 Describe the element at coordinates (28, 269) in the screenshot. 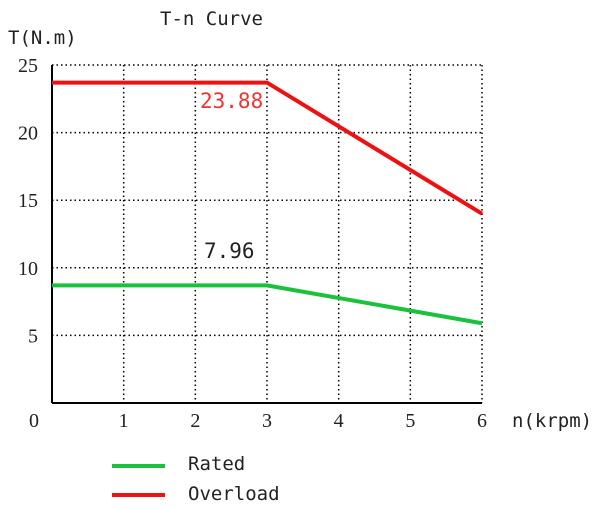

I see `y-tick-label-10: 10` at that location.